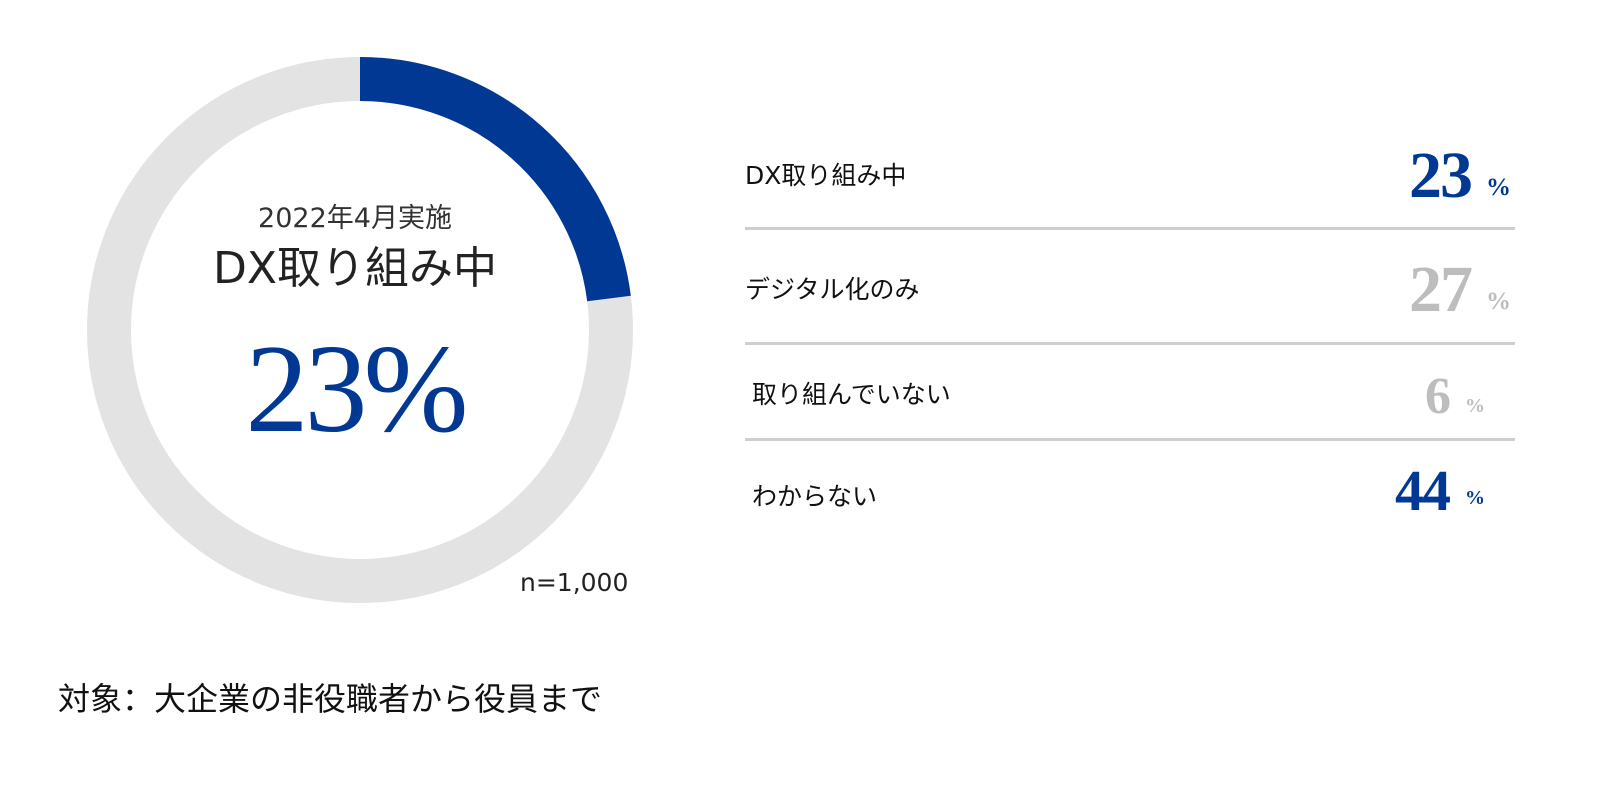  Describe the element at coordinates (832, 289) in the screenshot. I see `row-label: デジタル化のみ` at that location.